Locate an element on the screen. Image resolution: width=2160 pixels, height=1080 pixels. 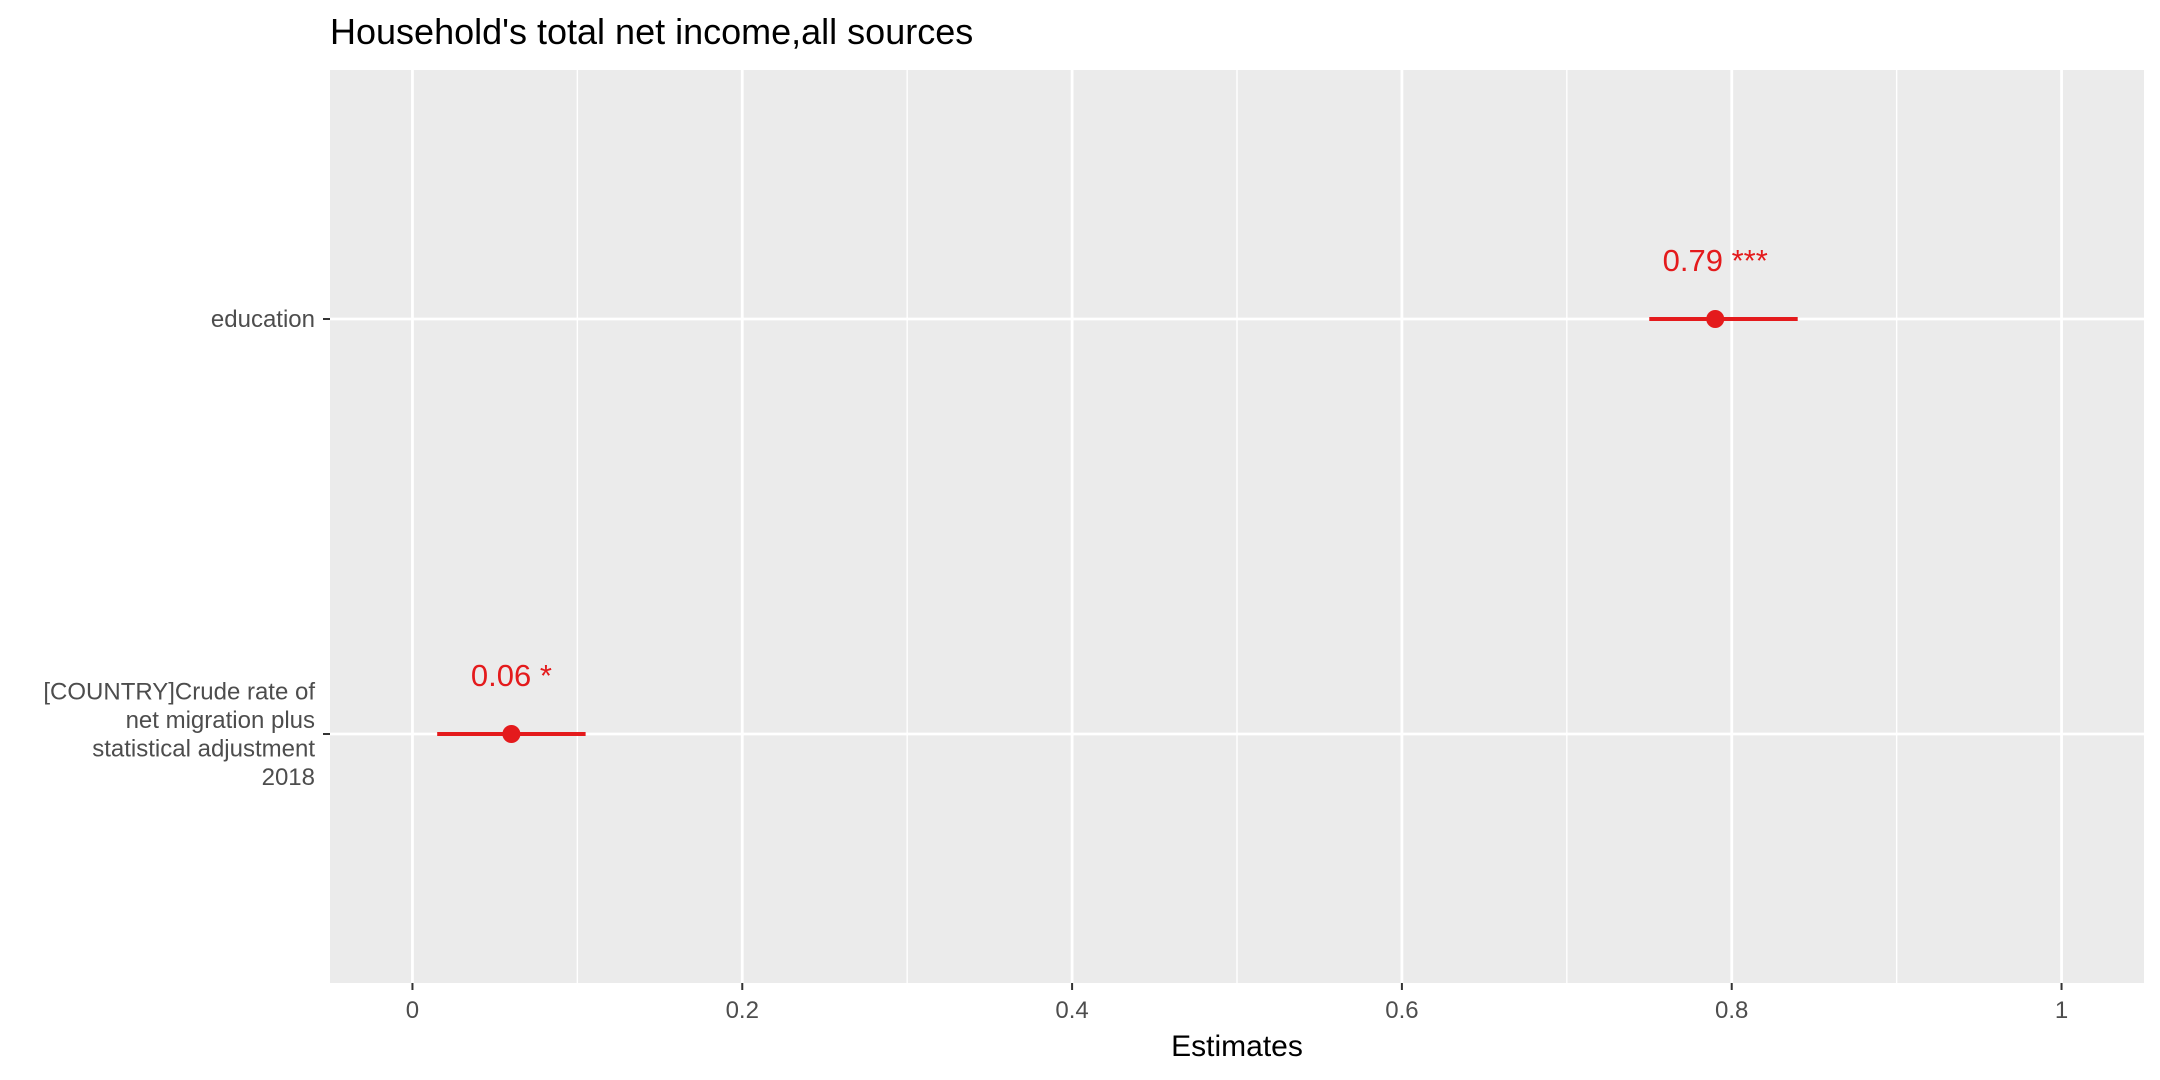
y-category-label: education is located at coordinates (263, 319).